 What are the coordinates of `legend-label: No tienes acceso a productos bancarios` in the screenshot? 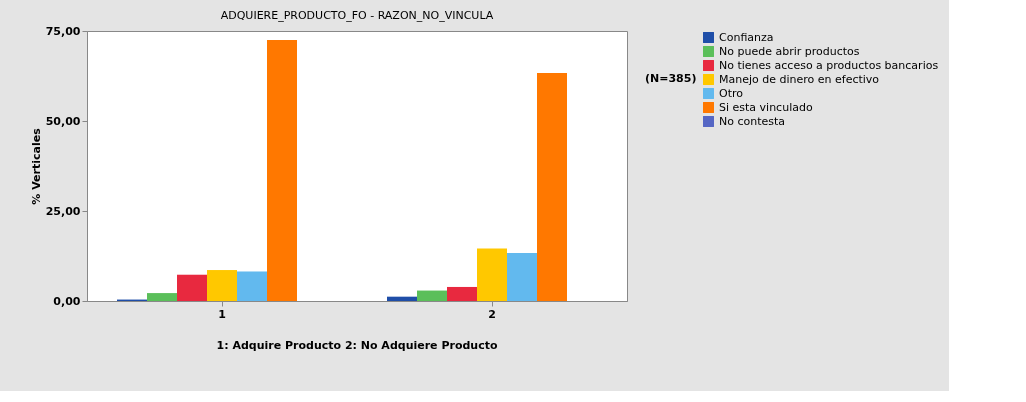 It's located at (829, 65).